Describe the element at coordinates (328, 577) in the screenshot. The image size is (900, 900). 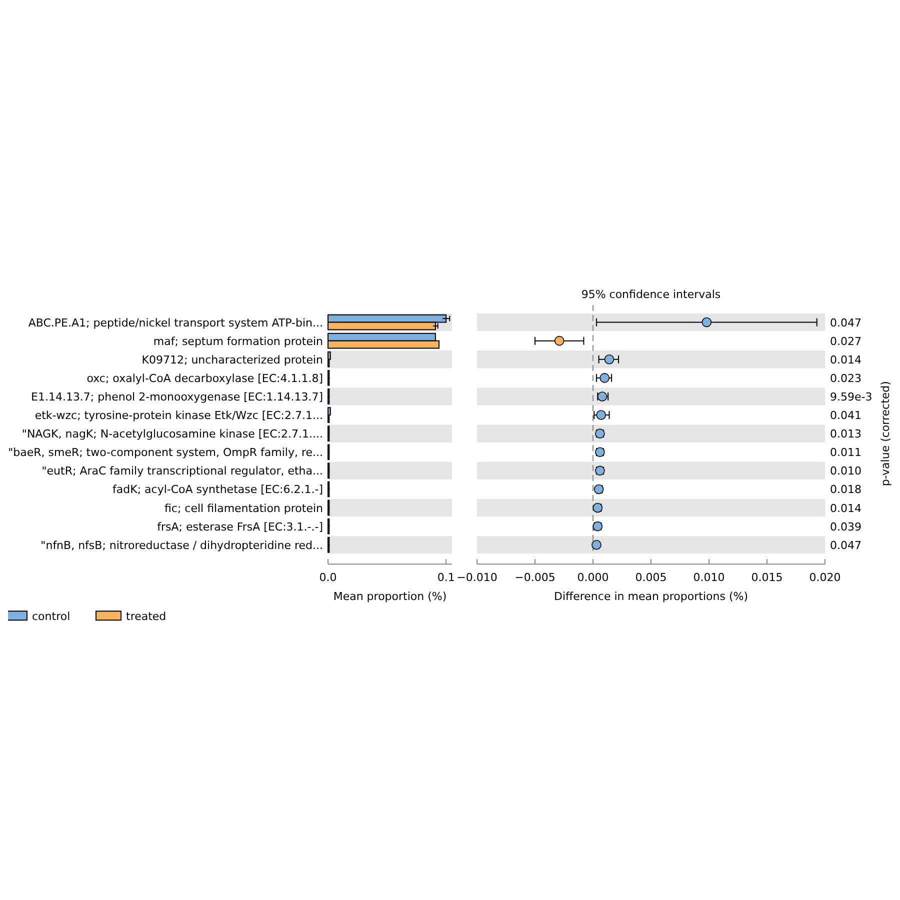
I see `x-tick-label: 0.0` at that location.